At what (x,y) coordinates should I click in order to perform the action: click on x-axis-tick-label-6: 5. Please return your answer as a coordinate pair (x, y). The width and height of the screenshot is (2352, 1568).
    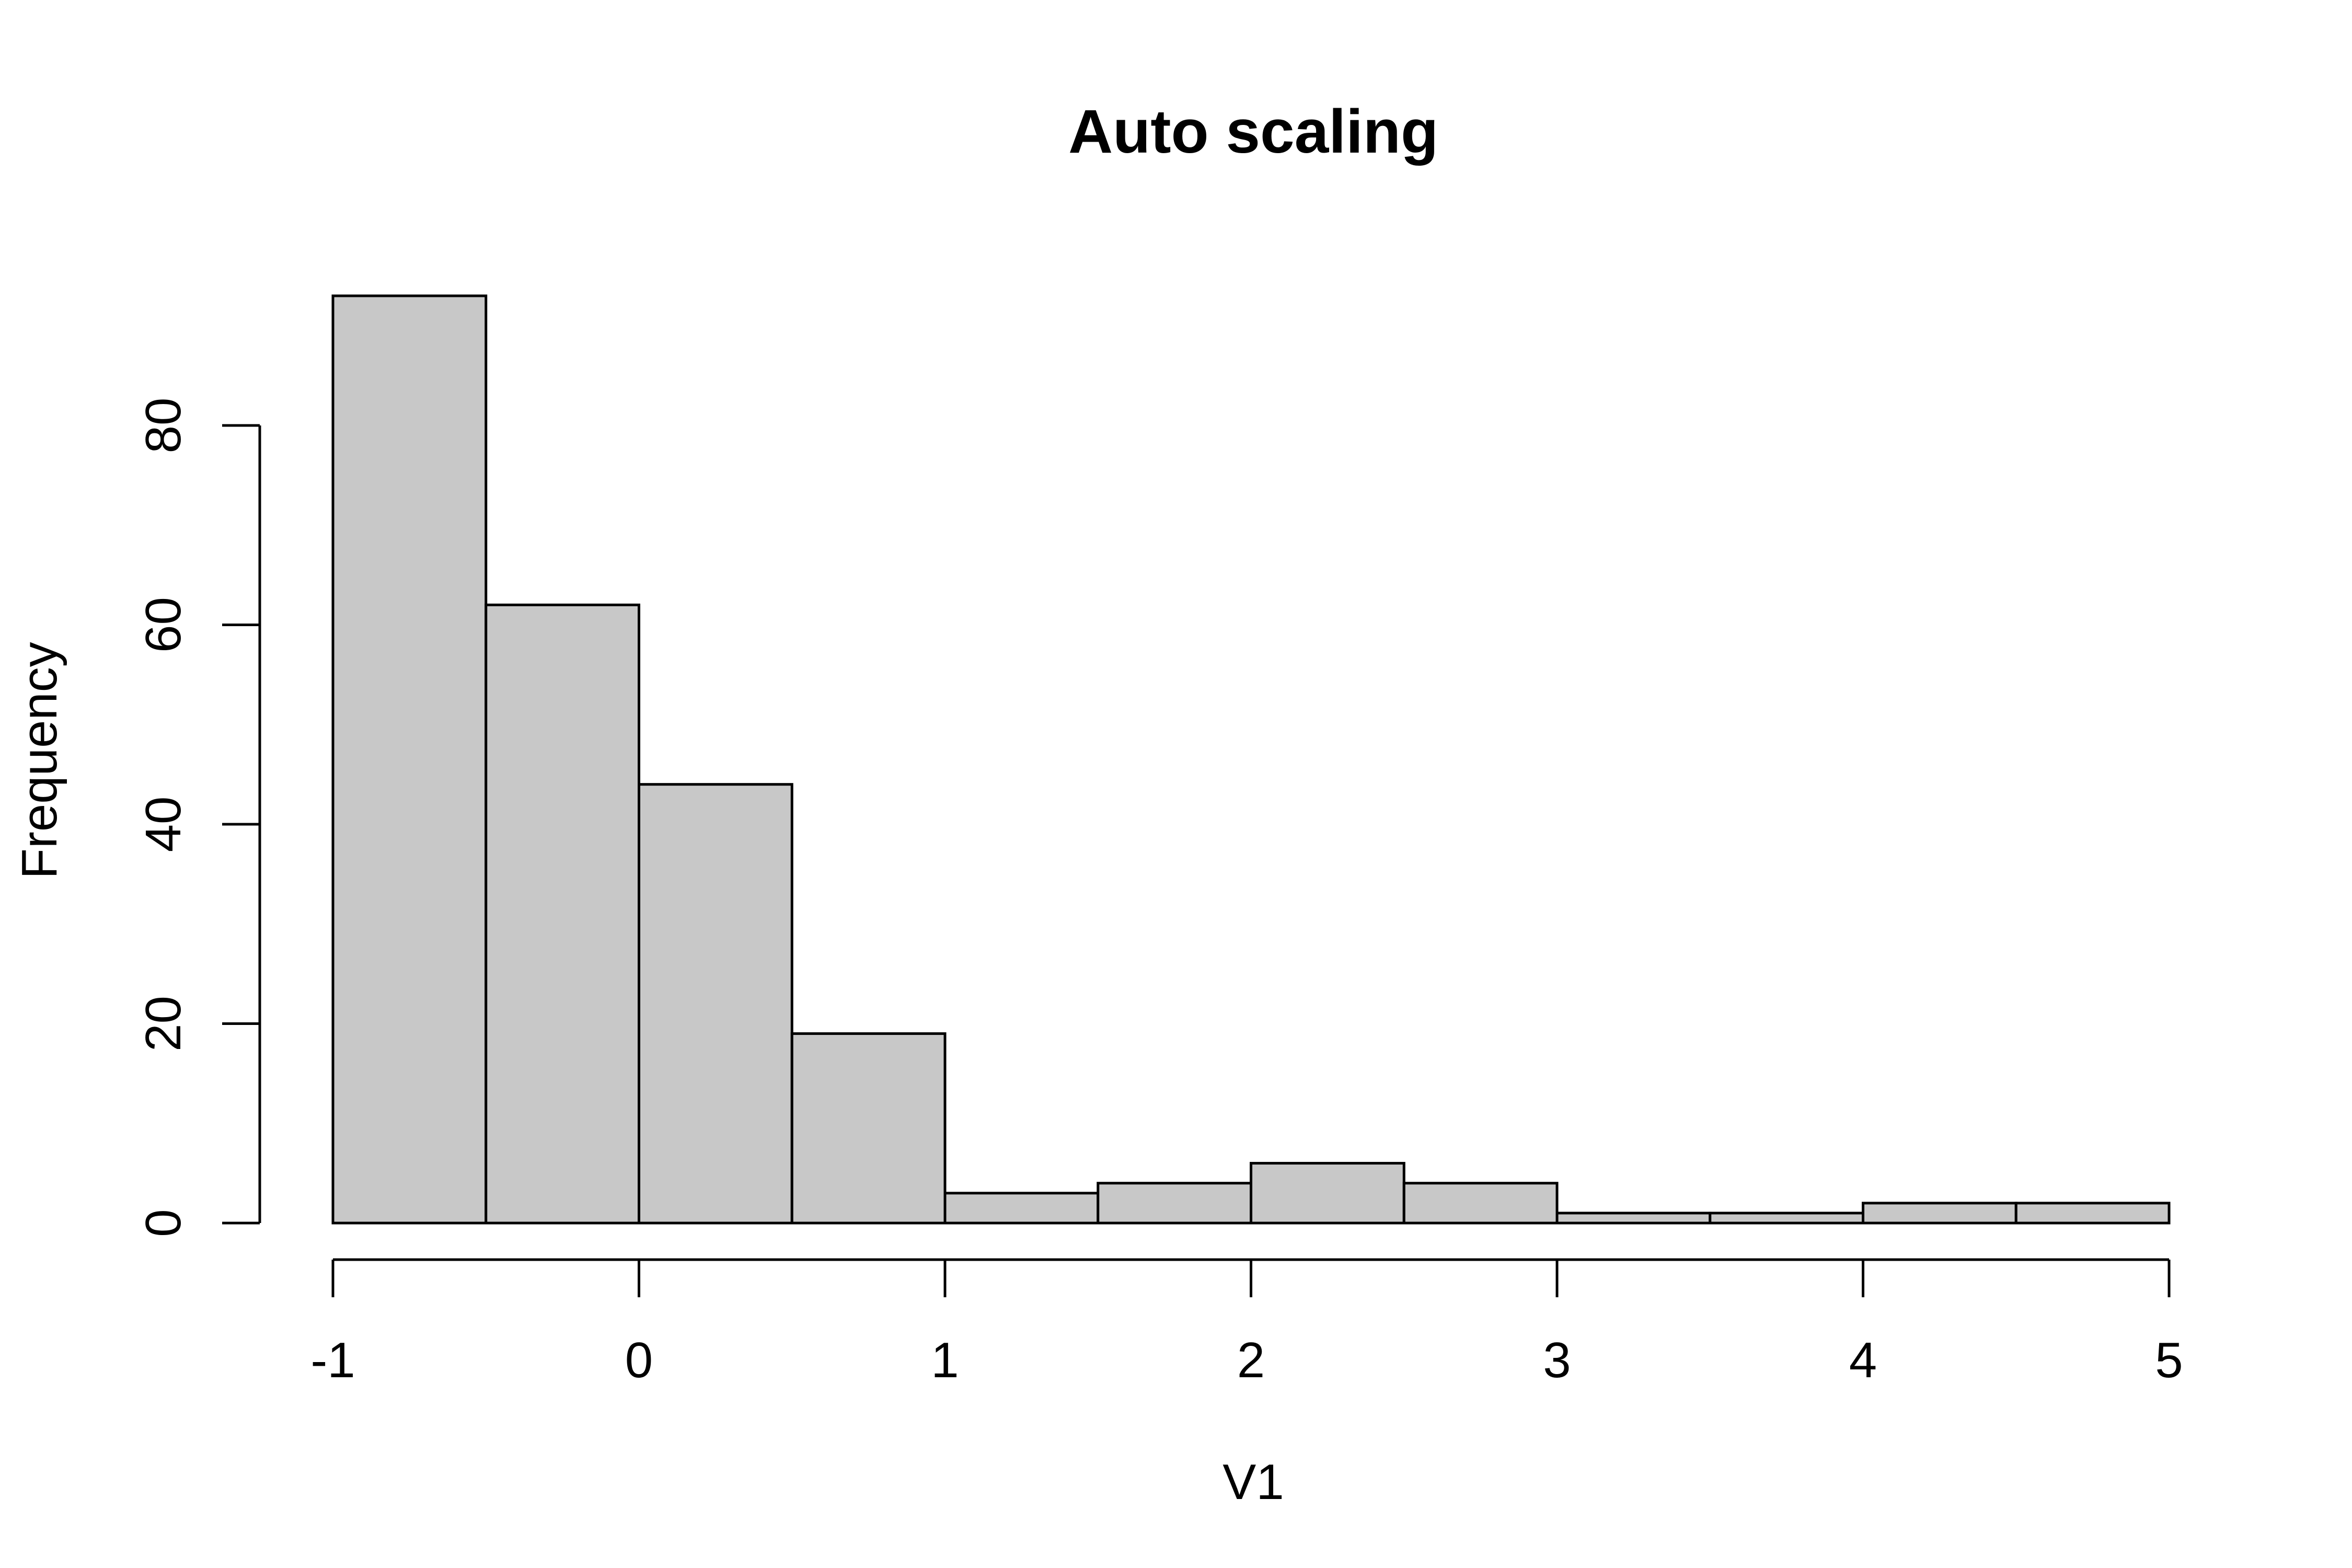
    Looking at the image, I should click on (2169, 1360).